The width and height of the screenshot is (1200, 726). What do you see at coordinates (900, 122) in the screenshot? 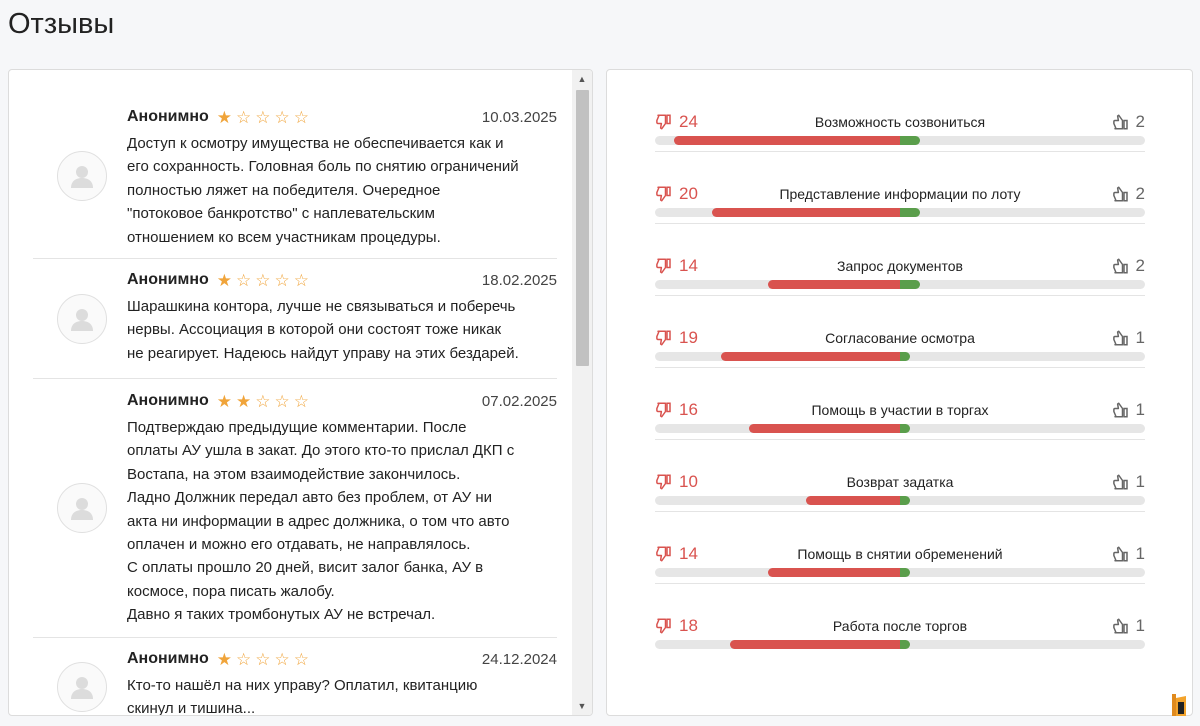
I see `stat-label: Возможность созвониться` at bounding box center [900, 122].